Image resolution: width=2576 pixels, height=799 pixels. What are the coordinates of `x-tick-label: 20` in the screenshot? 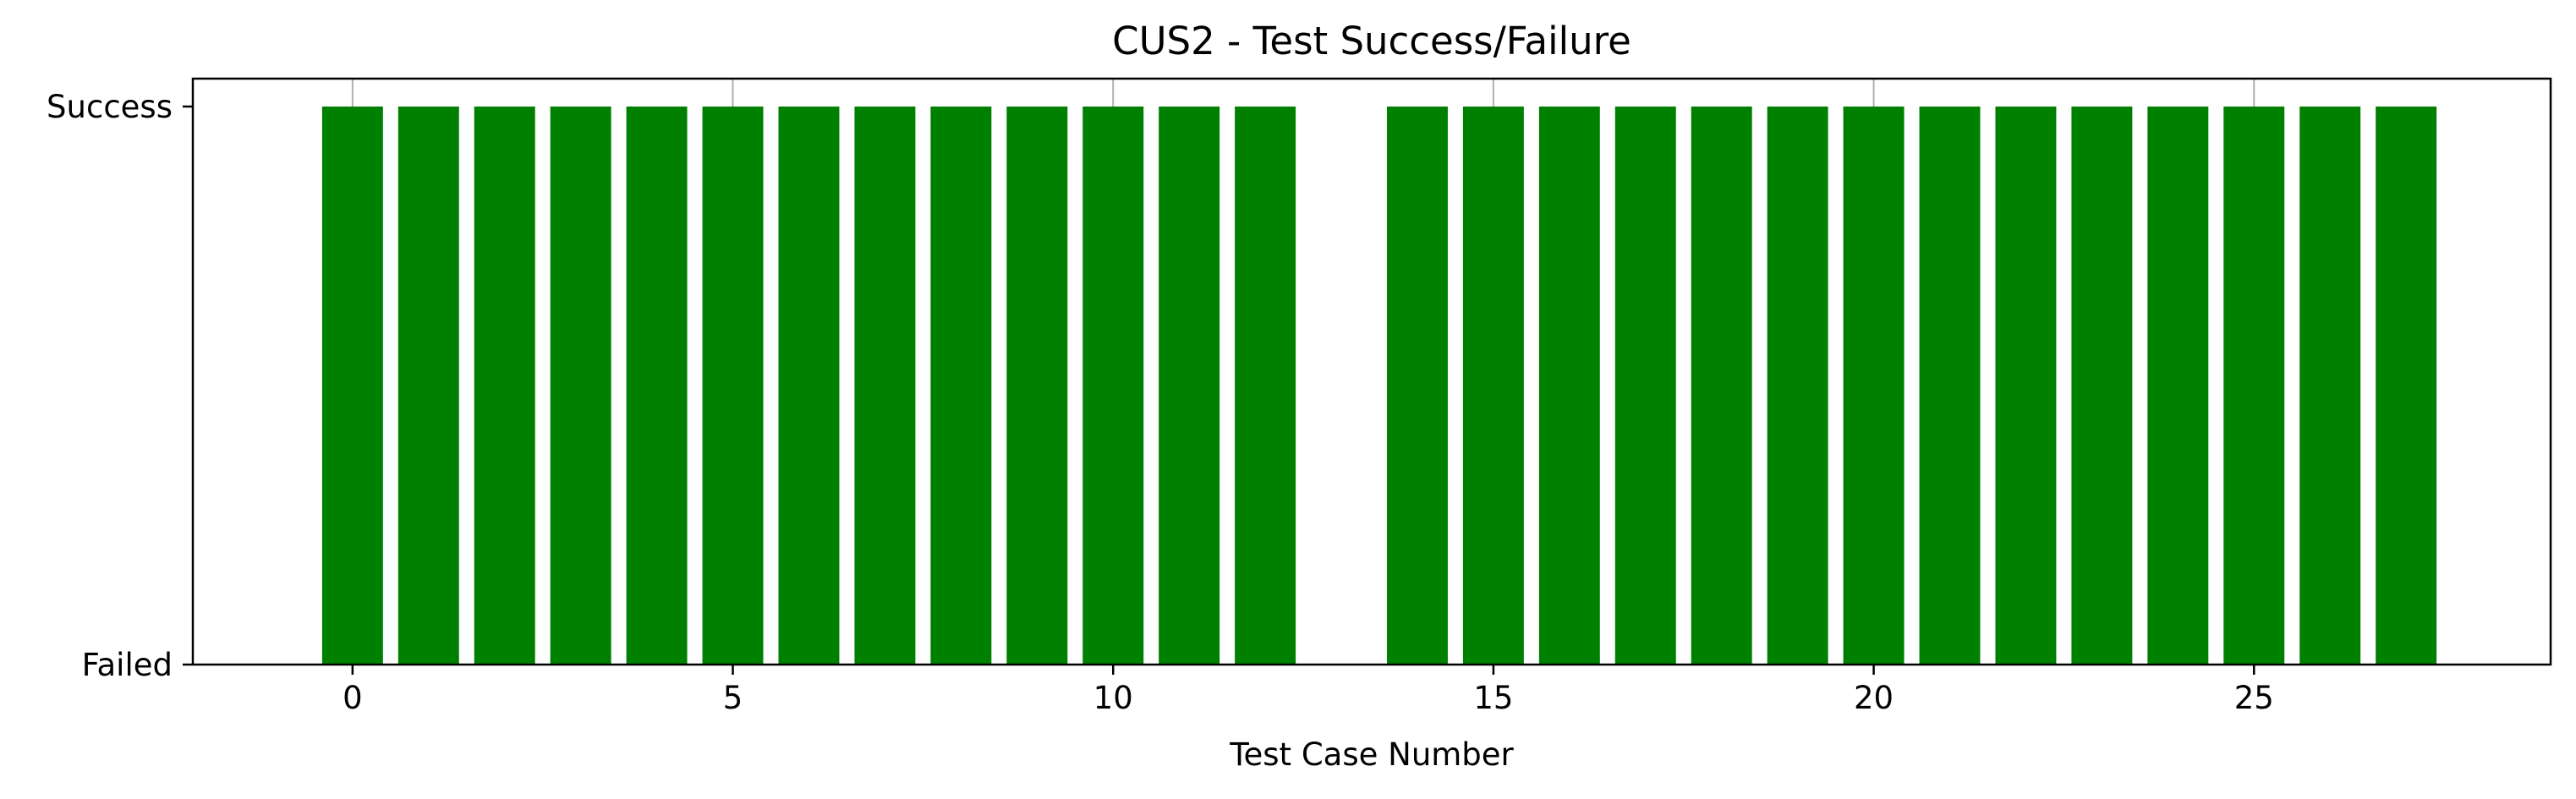 It's located at (1874, 698).